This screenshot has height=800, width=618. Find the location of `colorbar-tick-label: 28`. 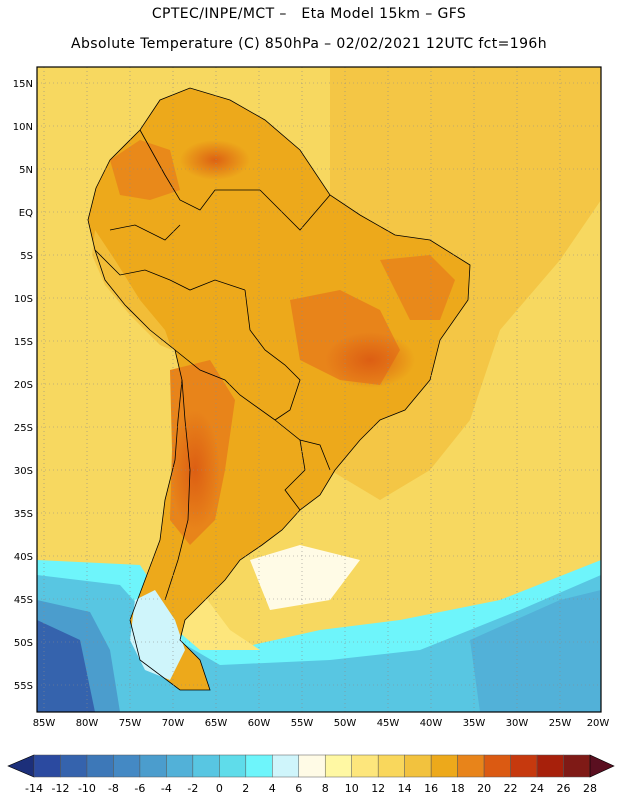

colorbar-tick-label: 28 is located at coordinates (590, 788).